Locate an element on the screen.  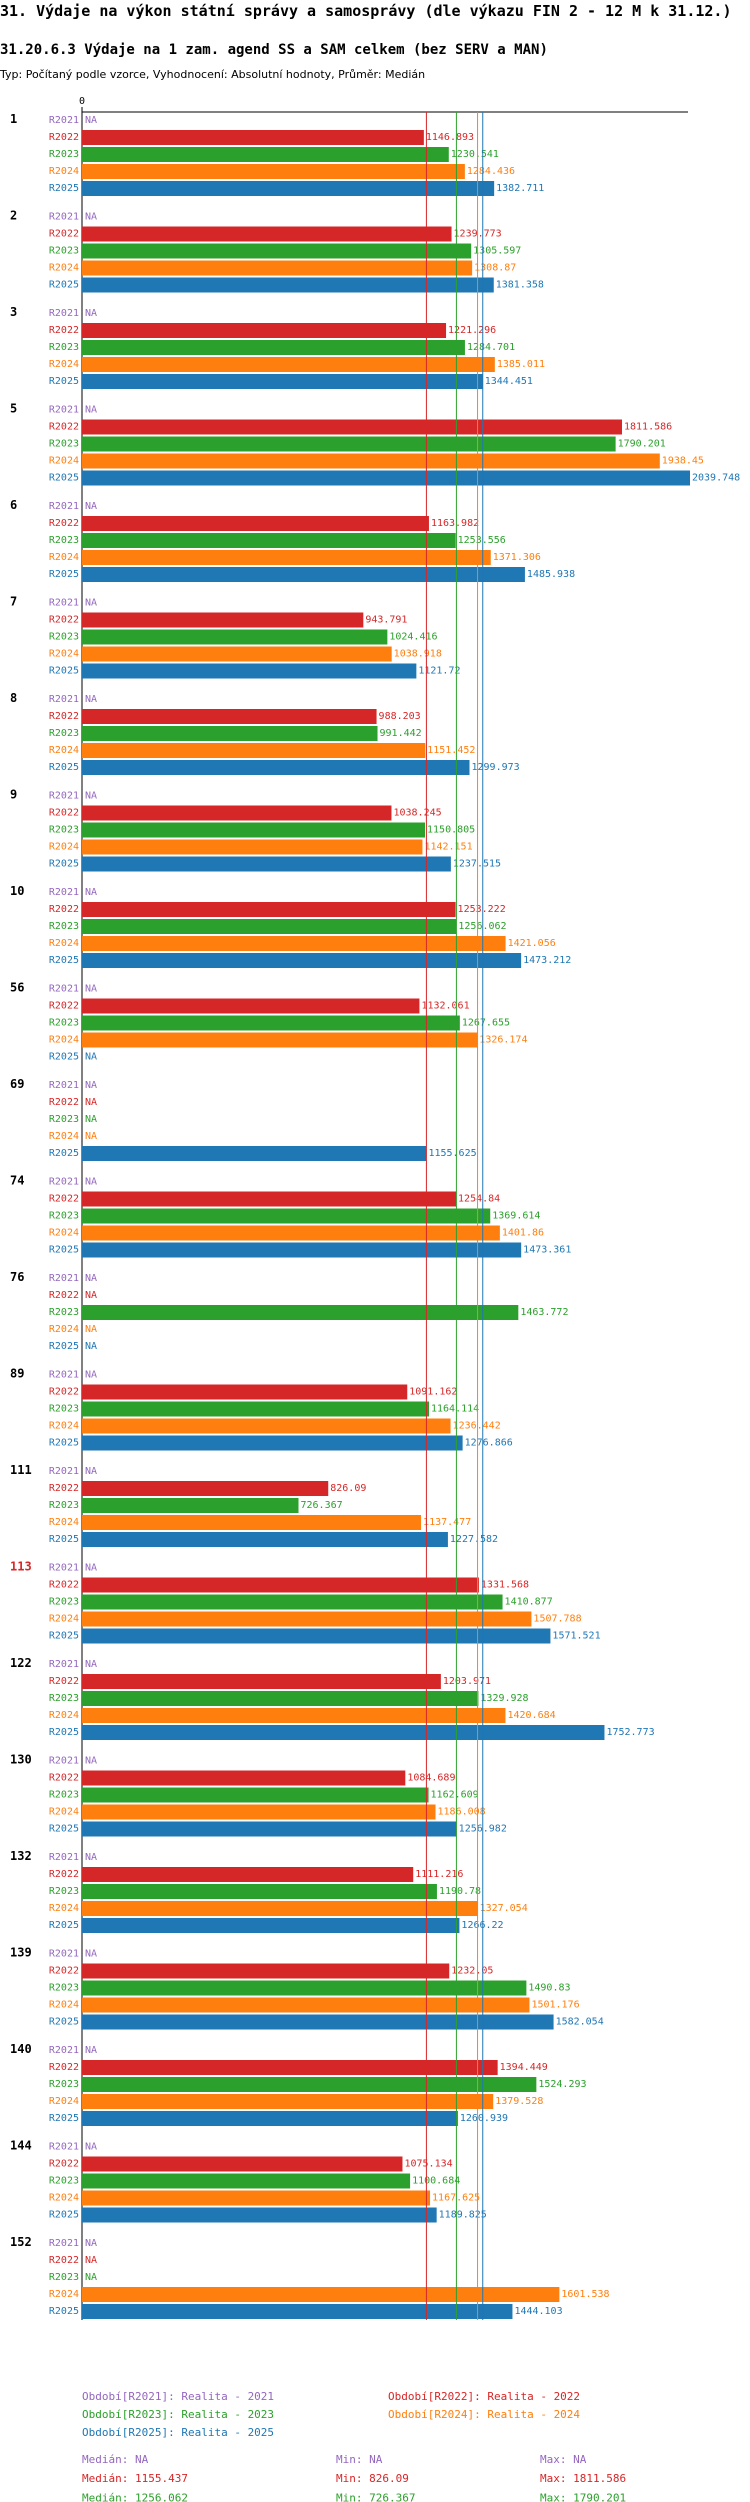
data-value-label: 1326.174 is located at coordinates (503, 1040).